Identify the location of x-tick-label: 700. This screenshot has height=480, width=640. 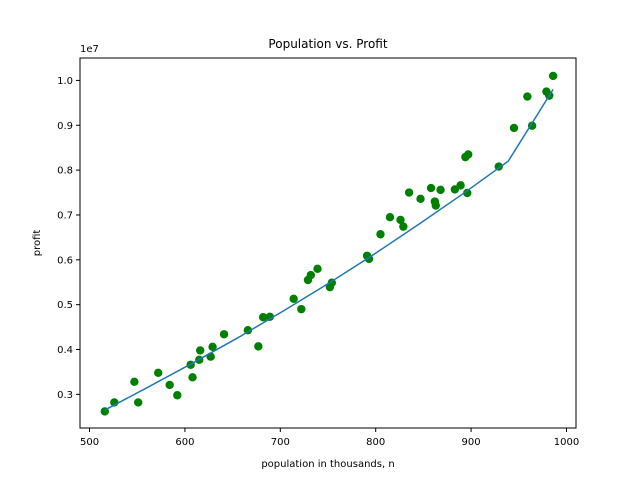
(280, 442).